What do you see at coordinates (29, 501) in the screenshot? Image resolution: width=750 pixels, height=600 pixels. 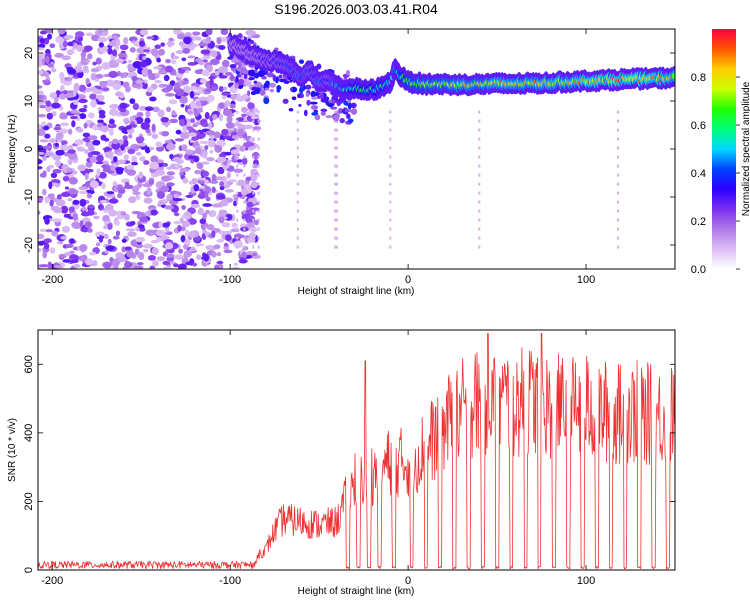 I see `snr-y-tick-label: 200` at bounding box center [29, 501].